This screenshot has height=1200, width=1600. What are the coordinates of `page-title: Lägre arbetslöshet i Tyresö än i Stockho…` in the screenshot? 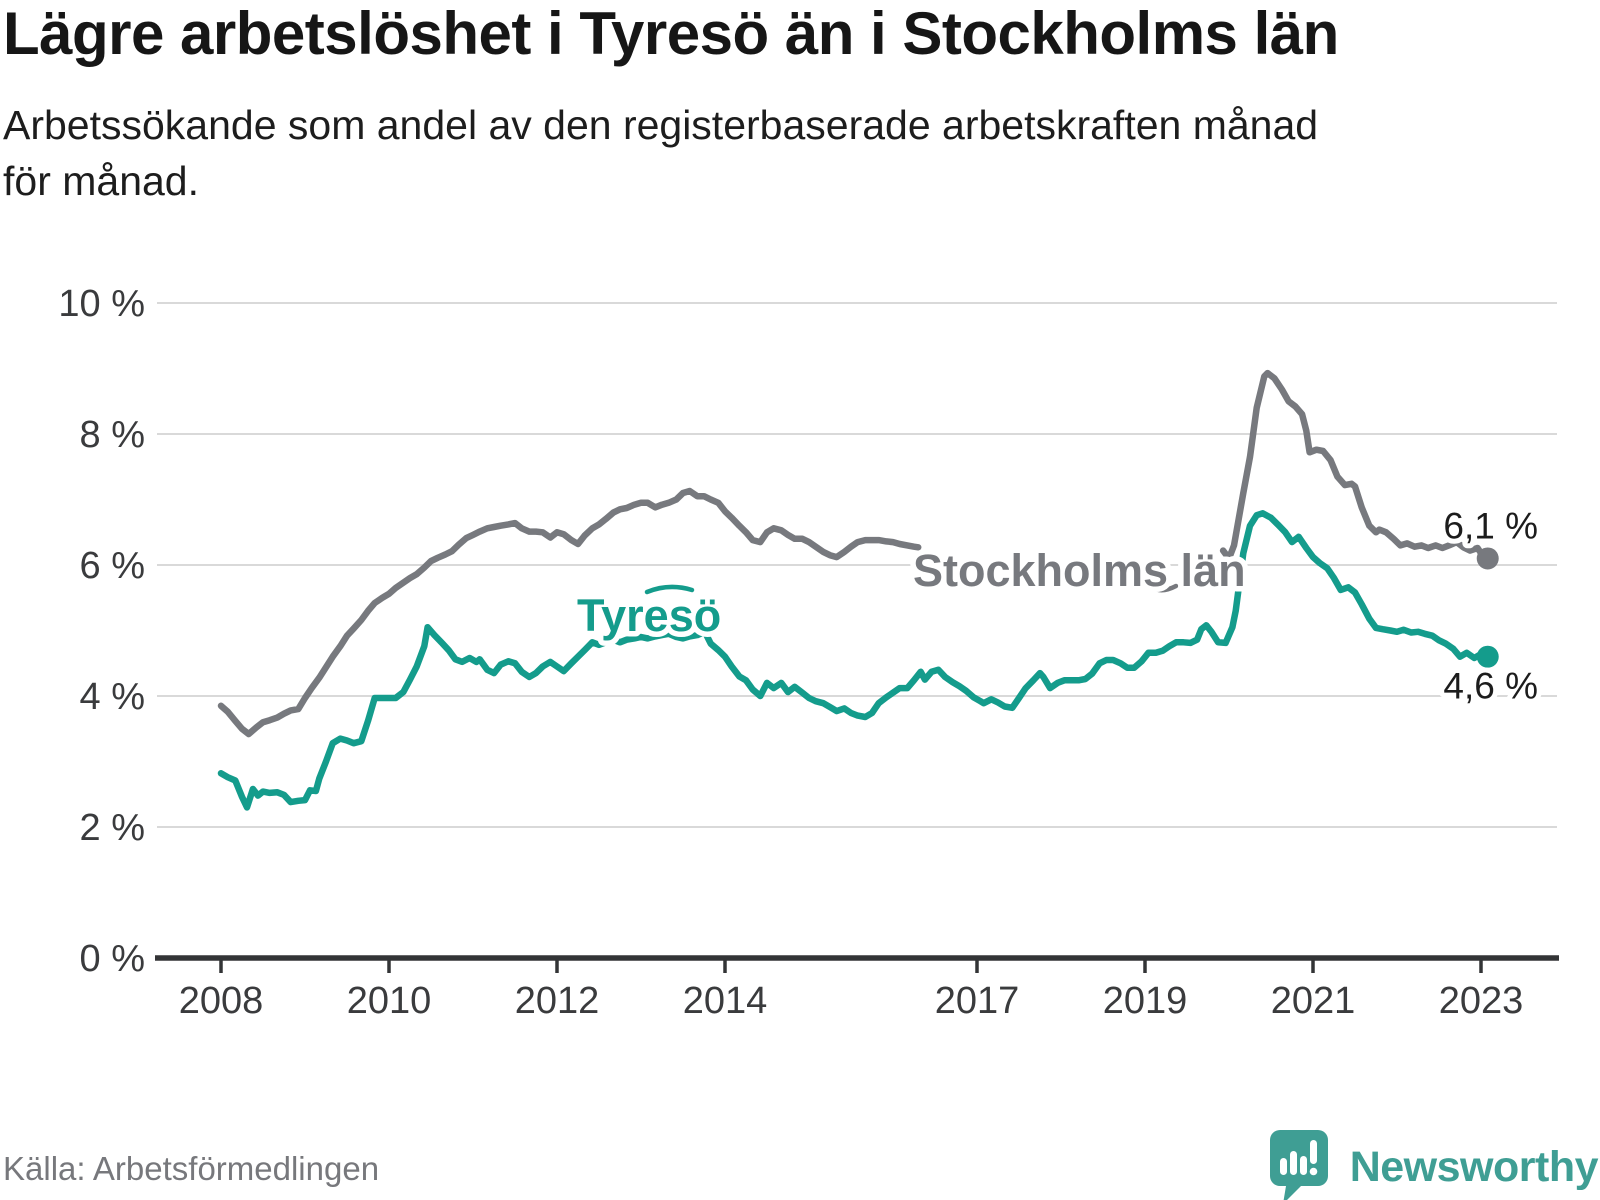 It's located at (671, 33).